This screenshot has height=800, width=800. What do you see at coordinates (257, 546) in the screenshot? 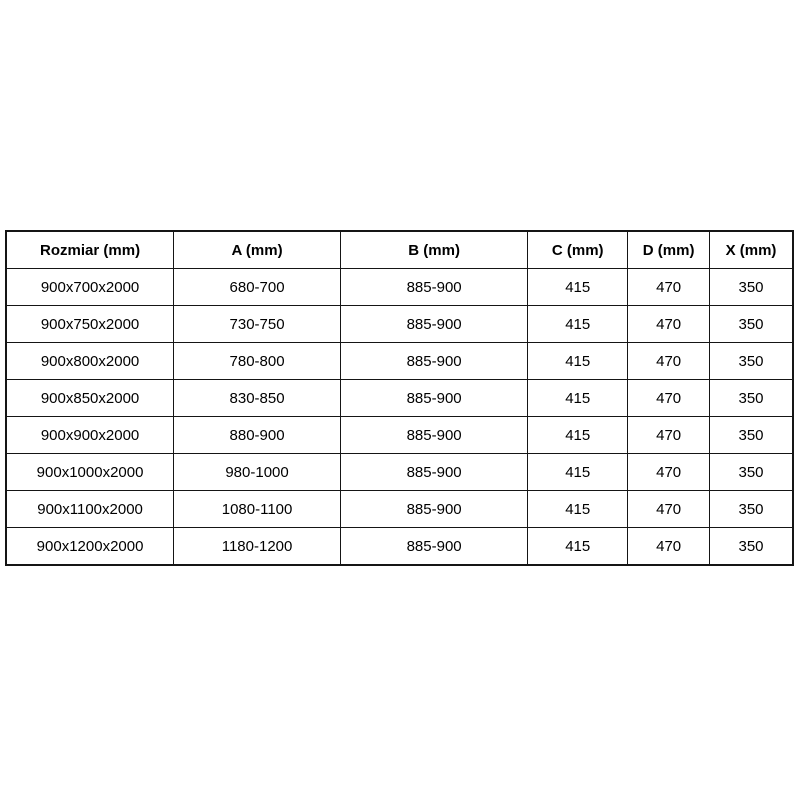
I see `cell-a: 1180-1200` at bounding box center [257, 546].